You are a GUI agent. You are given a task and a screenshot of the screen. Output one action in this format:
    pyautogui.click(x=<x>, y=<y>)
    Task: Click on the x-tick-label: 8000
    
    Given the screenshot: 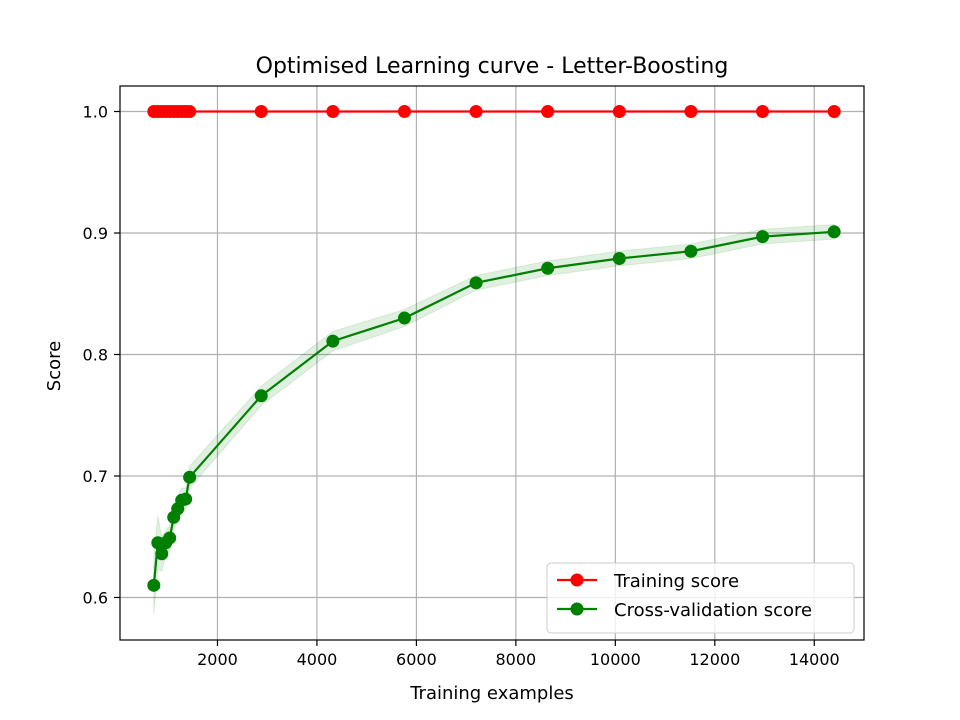 What is the action you would take?
    pyautogui.click(x=516, y=659)
    